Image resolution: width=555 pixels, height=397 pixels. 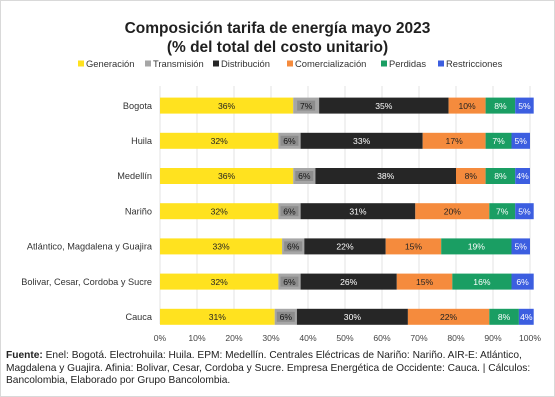 I want to click on x-tick-label: 40%, so click(x=308, y=338).